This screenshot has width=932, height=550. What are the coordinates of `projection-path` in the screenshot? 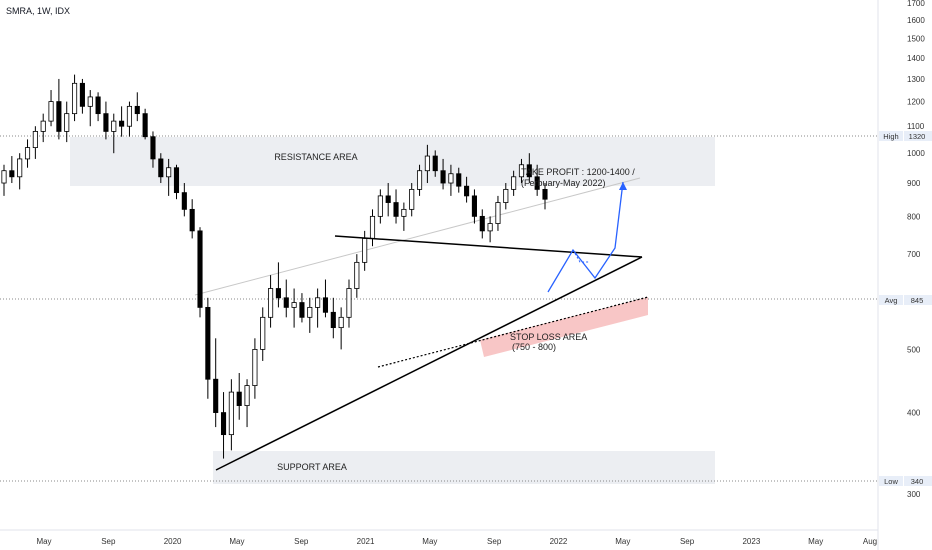 It's located at (585, 237).